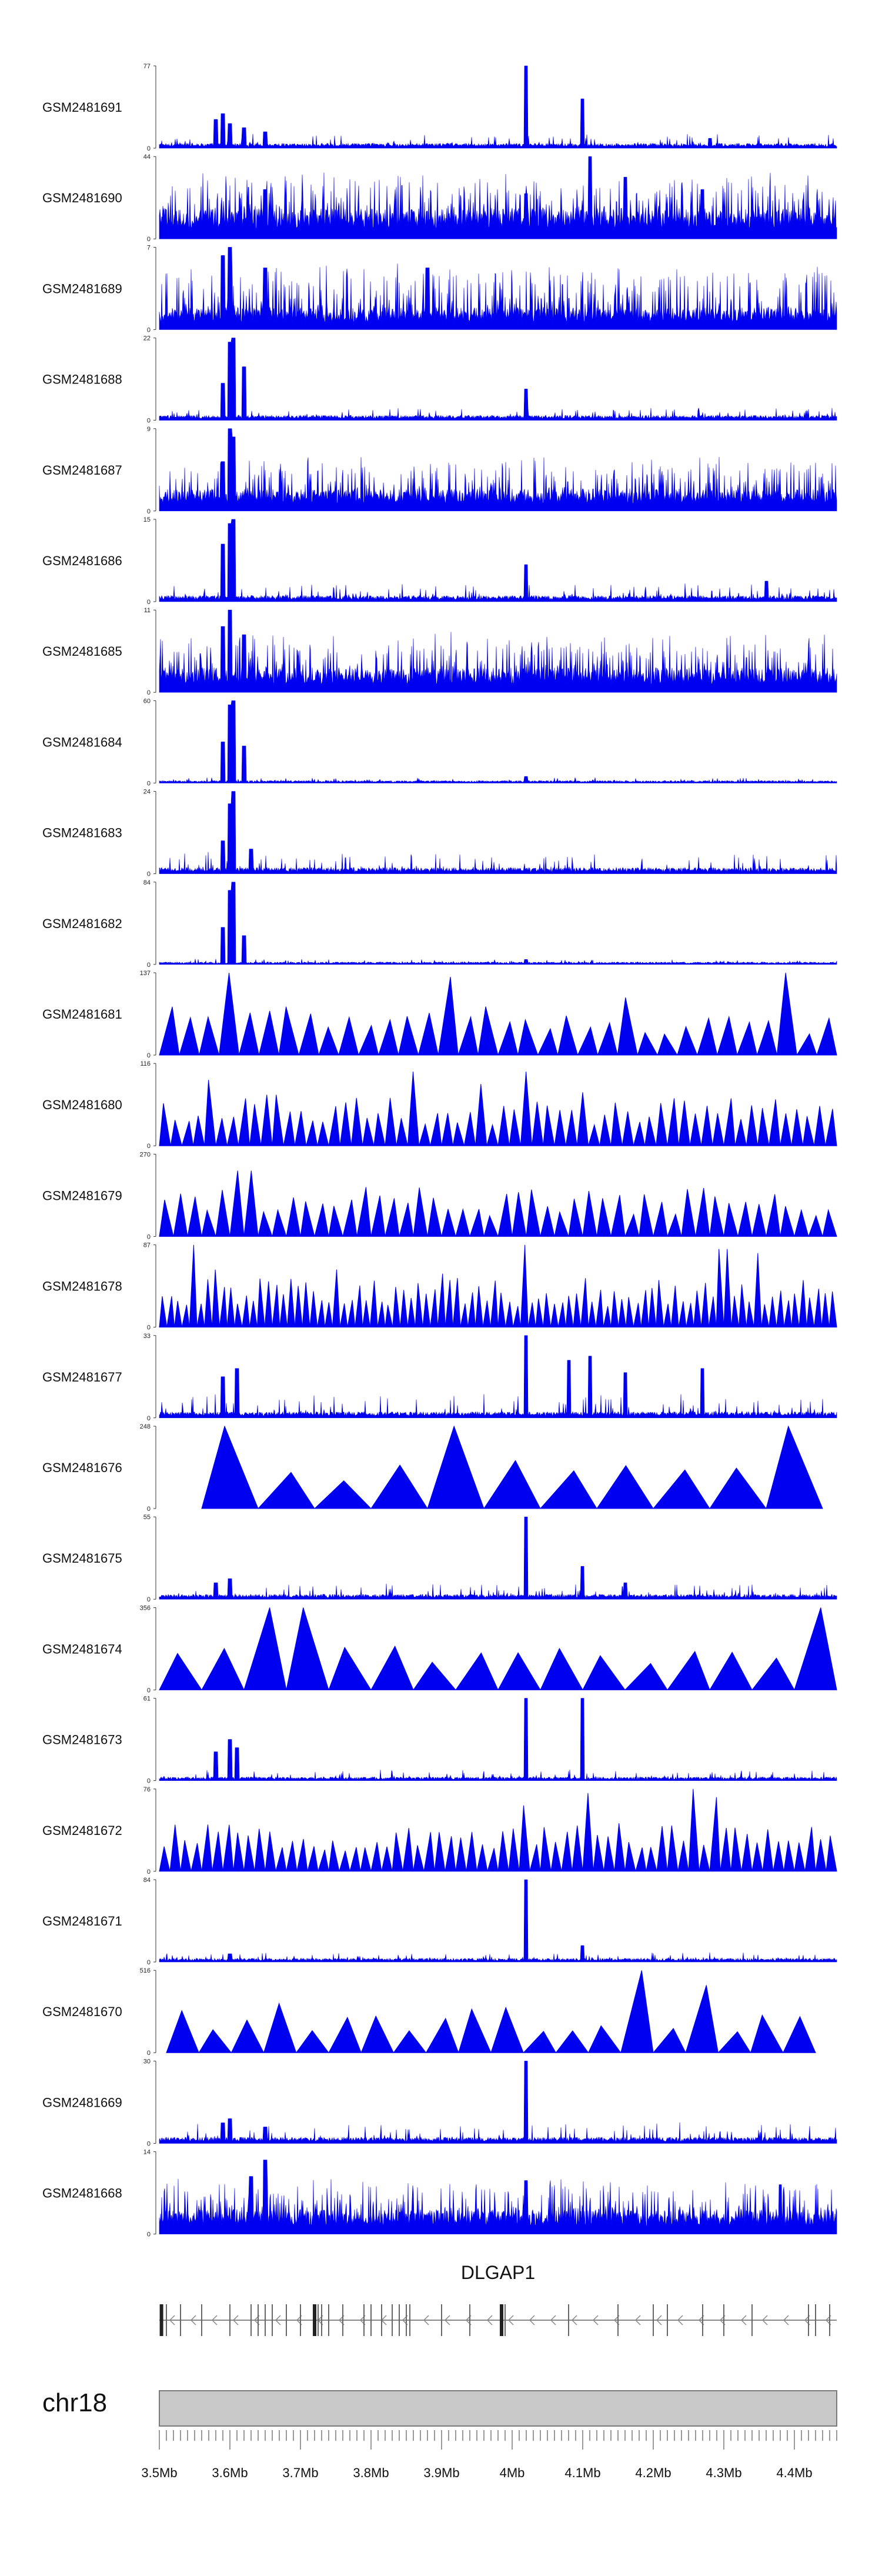  Describe the element at coordinates (82, 288) in the screenshot. I see `track-label: GSM2481689` at that location.